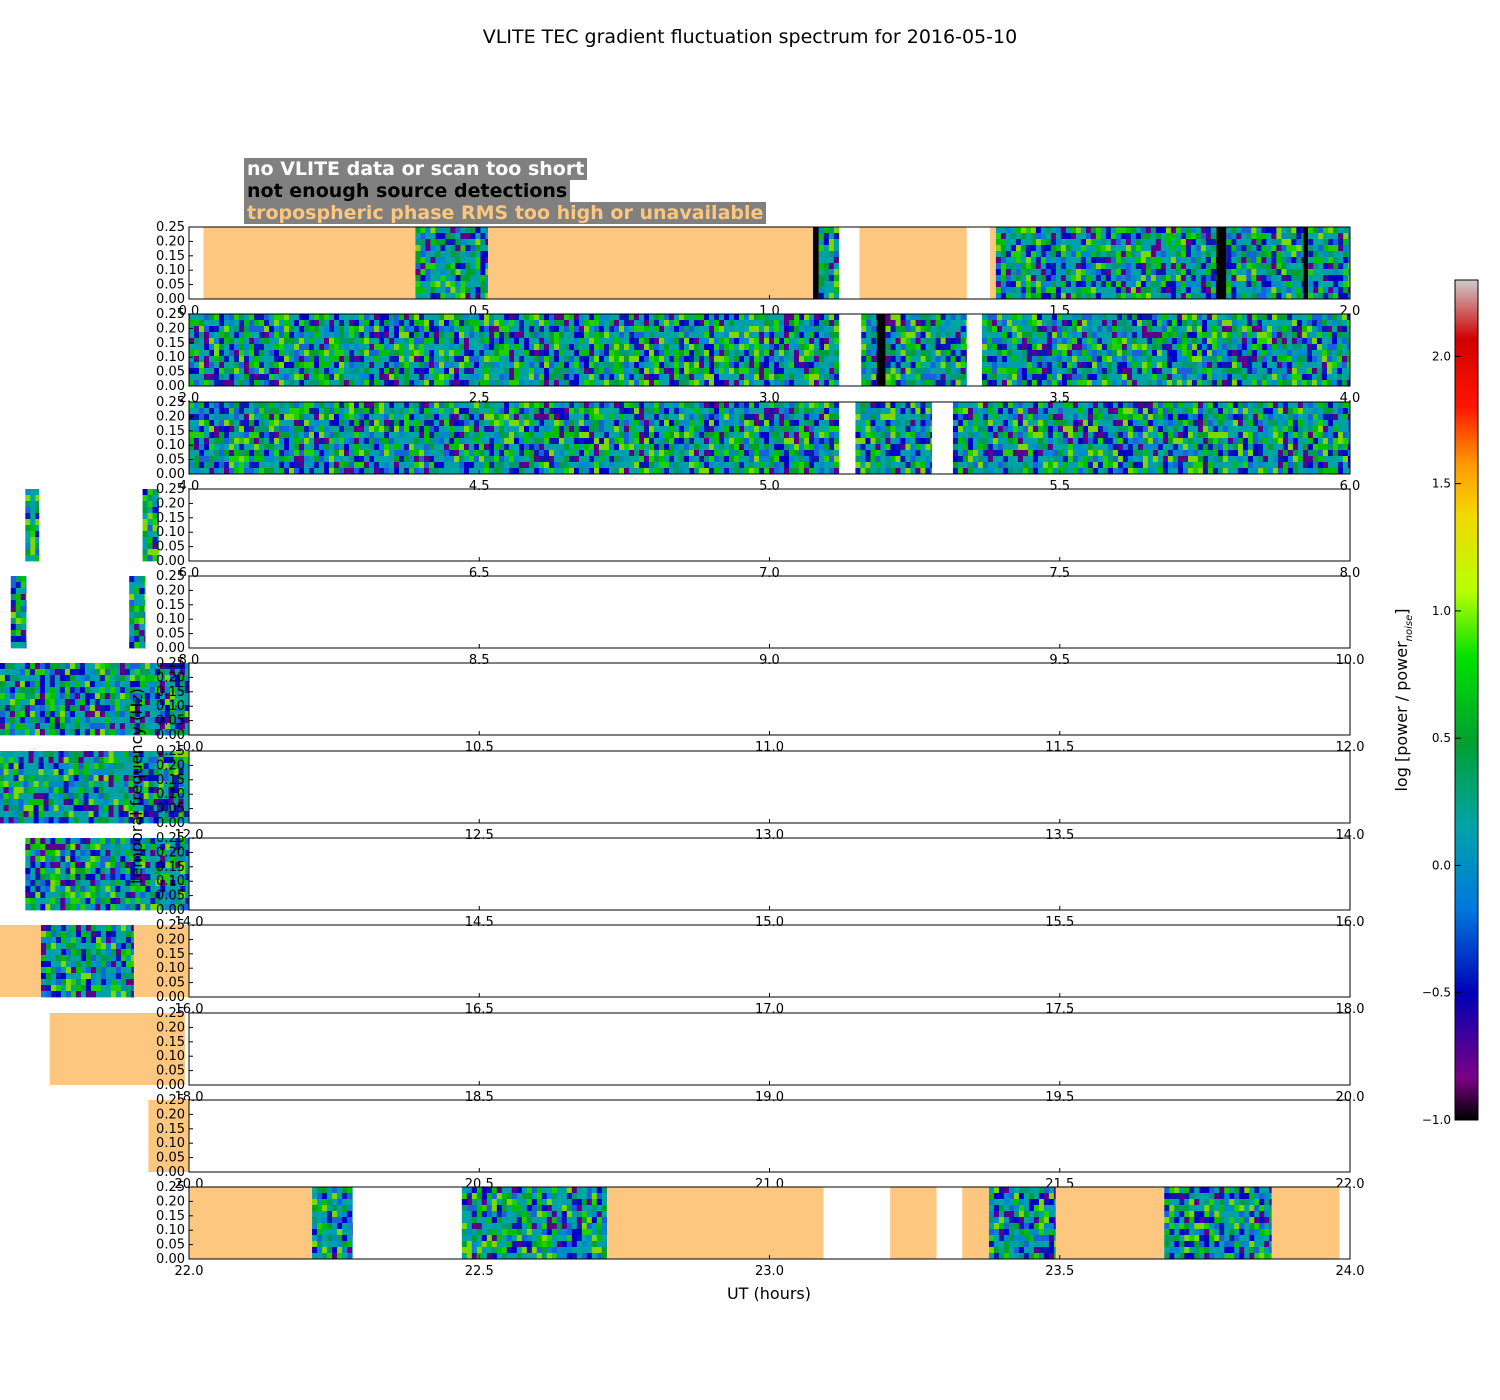  What do you see at coordinates (682, 618) in the screenshot?
I see `spectrum-panel: 0.000.050.100.150.200.258.0 8.5 9.0 9.5 10.0` at bounding box center [682, 618].